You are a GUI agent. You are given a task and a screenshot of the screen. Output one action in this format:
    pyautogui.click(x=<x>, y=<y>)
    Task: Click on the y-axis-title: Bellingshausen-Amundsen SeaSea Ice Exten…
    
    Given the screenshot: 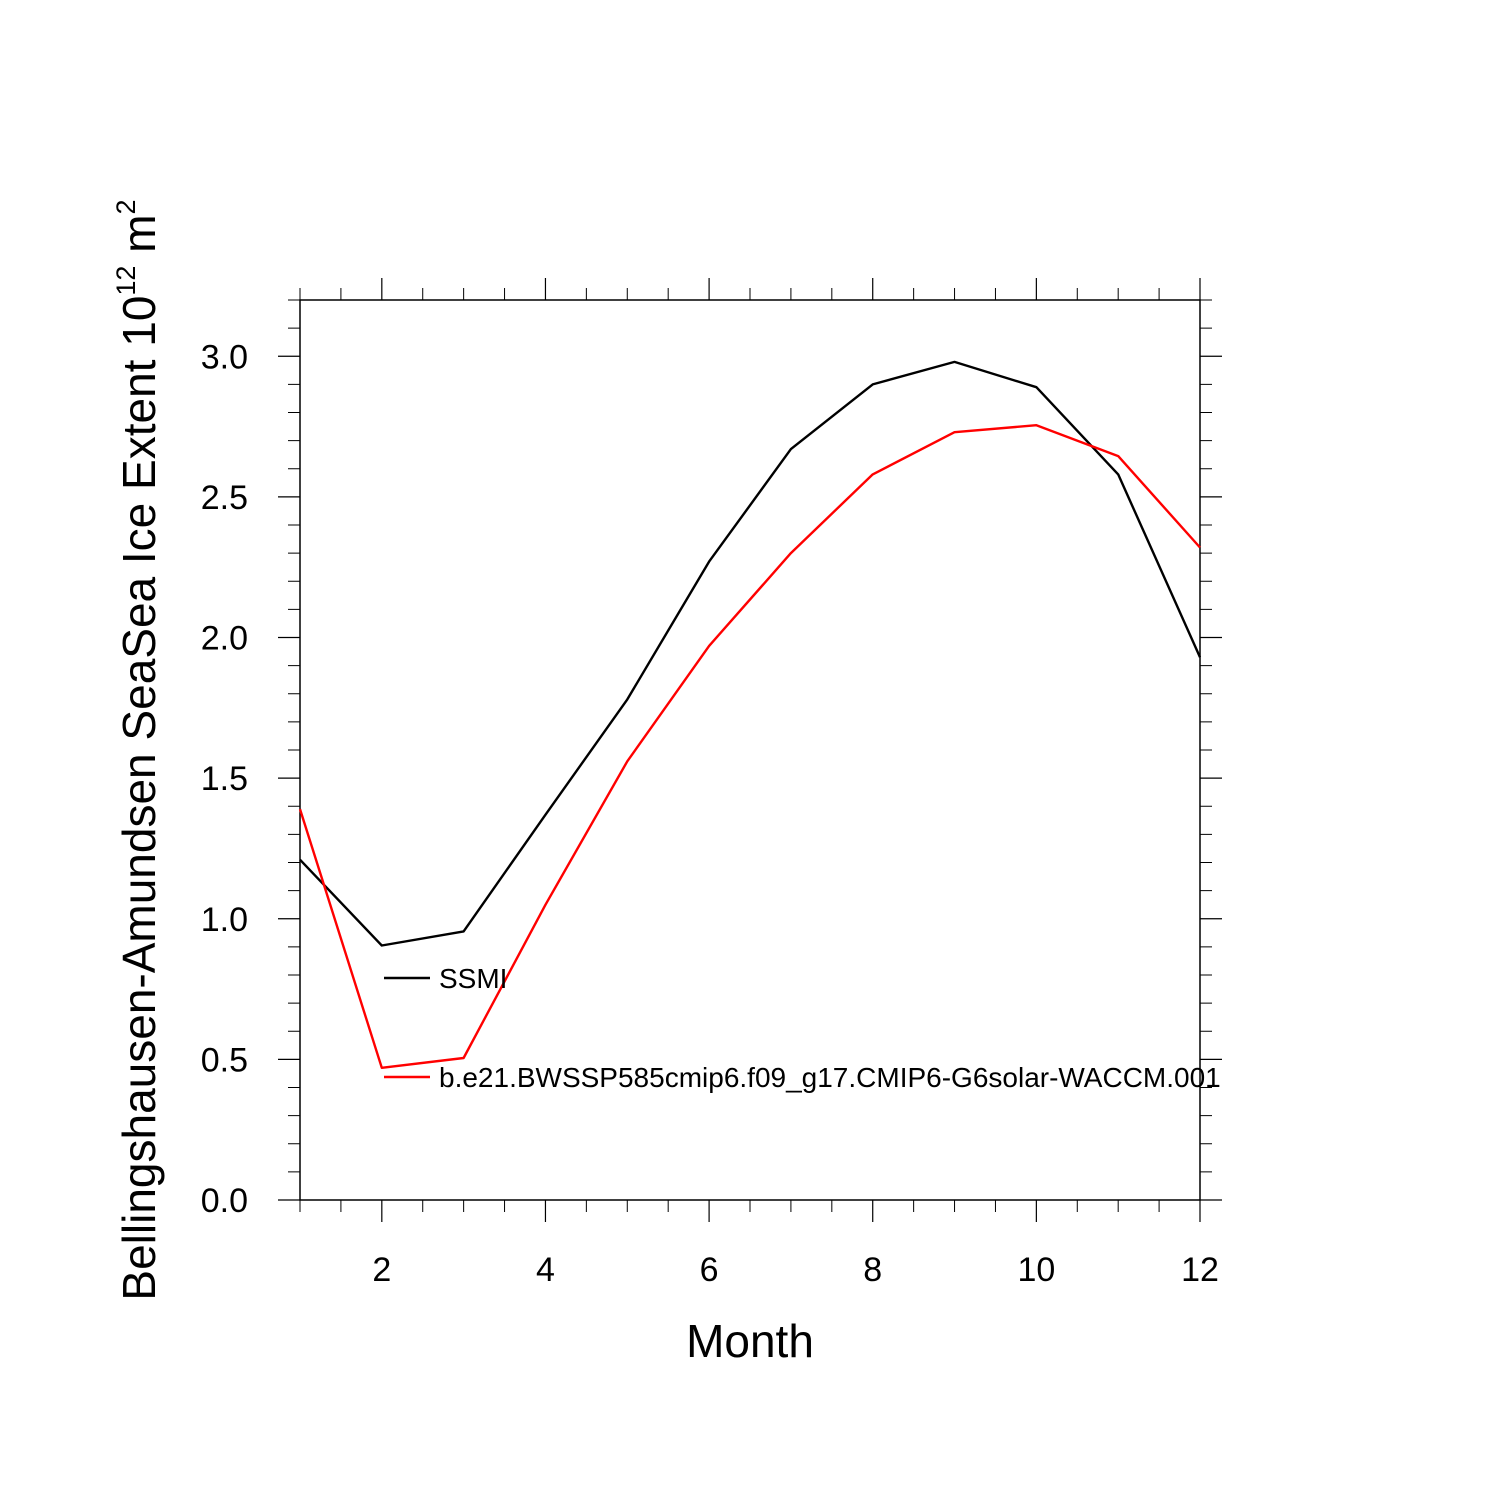 What is the action you would take?
    pyautogui.click(x=138, y=749)
    